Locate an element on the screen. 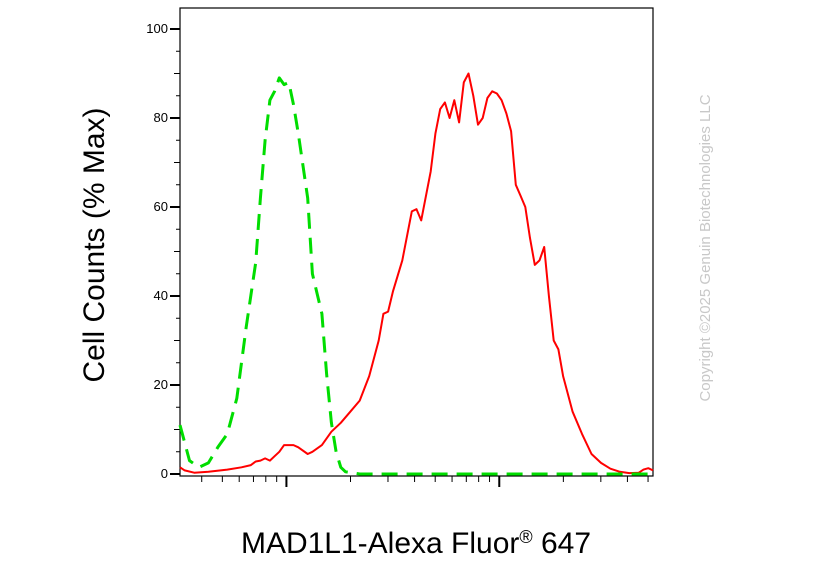  y-tick-label: 20 is located at coordinates (161, 384).